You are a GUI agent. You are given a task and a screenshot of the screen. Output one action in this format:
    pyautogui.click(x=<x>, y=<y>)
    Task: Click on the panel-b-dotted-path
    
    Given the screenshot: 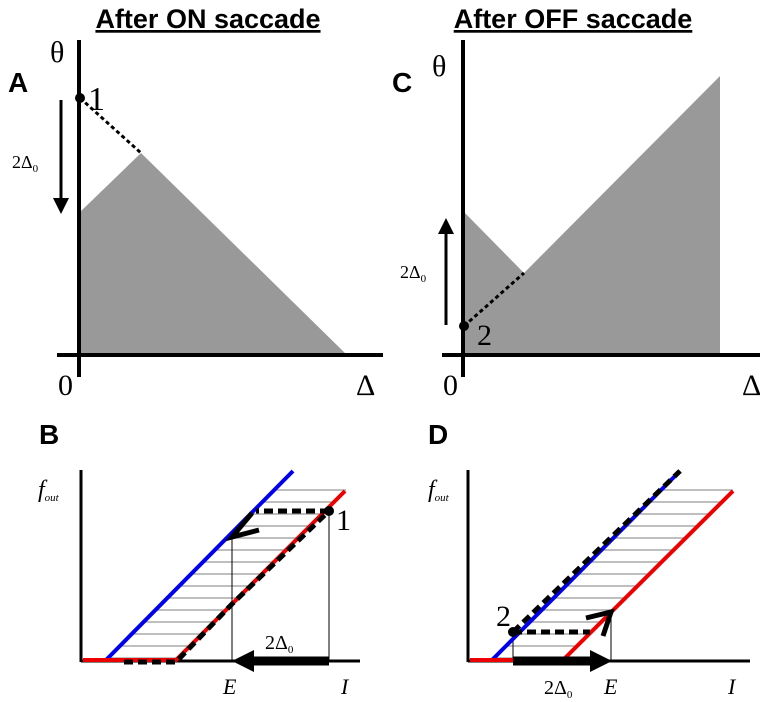 What is the action you would take?
    pyautogui.click(x=227, y=587)
    